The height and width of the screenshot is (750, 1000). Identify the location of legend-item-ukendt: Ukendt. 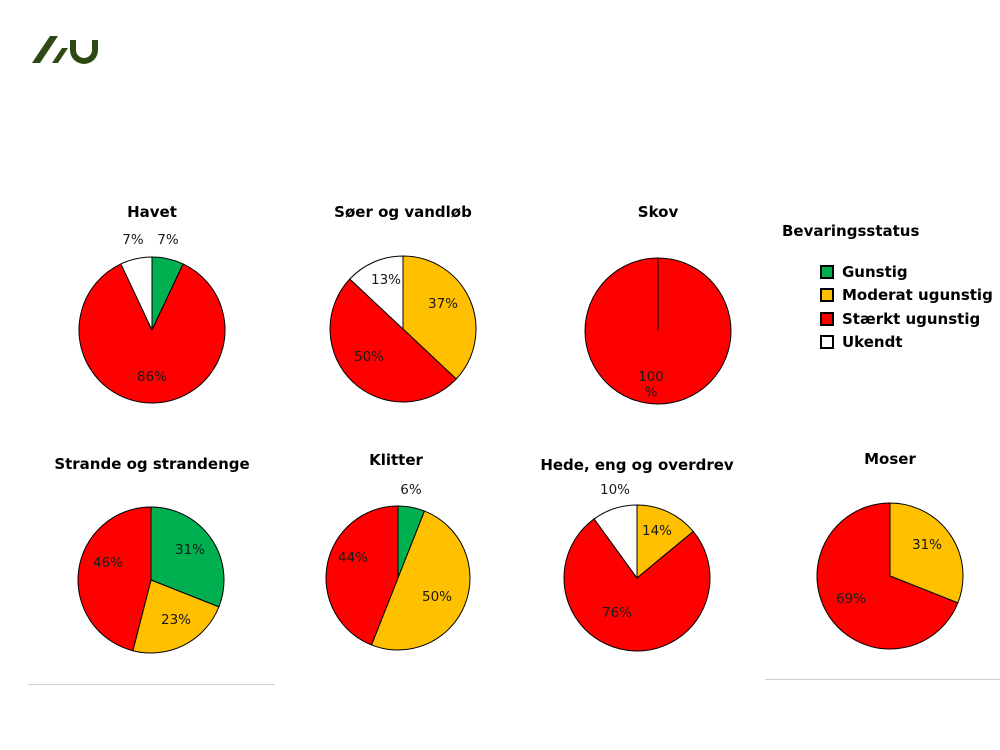
(887, 343).